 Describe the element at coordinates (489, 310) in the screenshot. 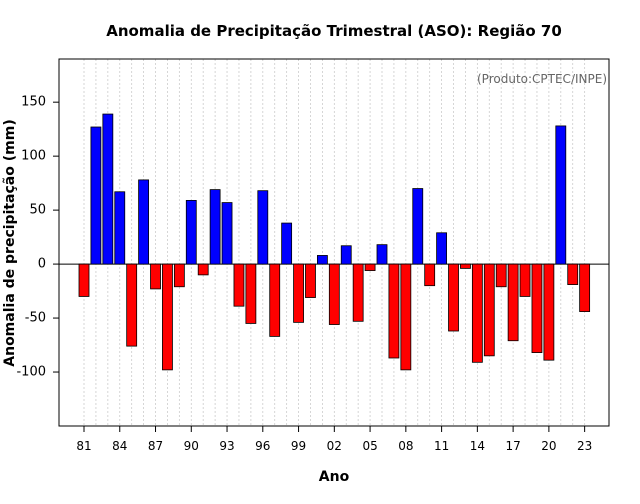

I see `bar-2015` at that location.